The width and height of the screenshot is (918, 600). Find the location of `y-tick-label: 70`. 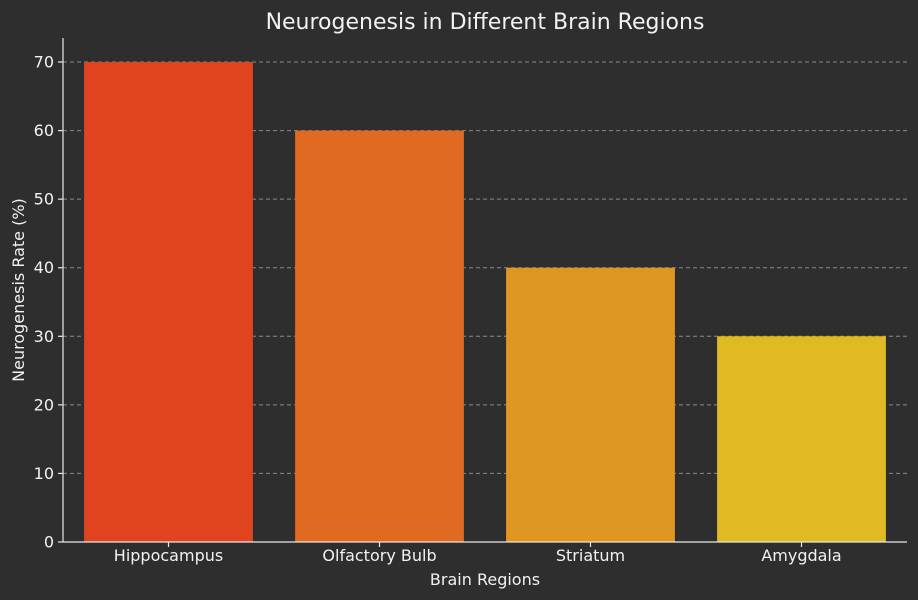

y-tick-label: 70 is located at coordinates (44, 62).